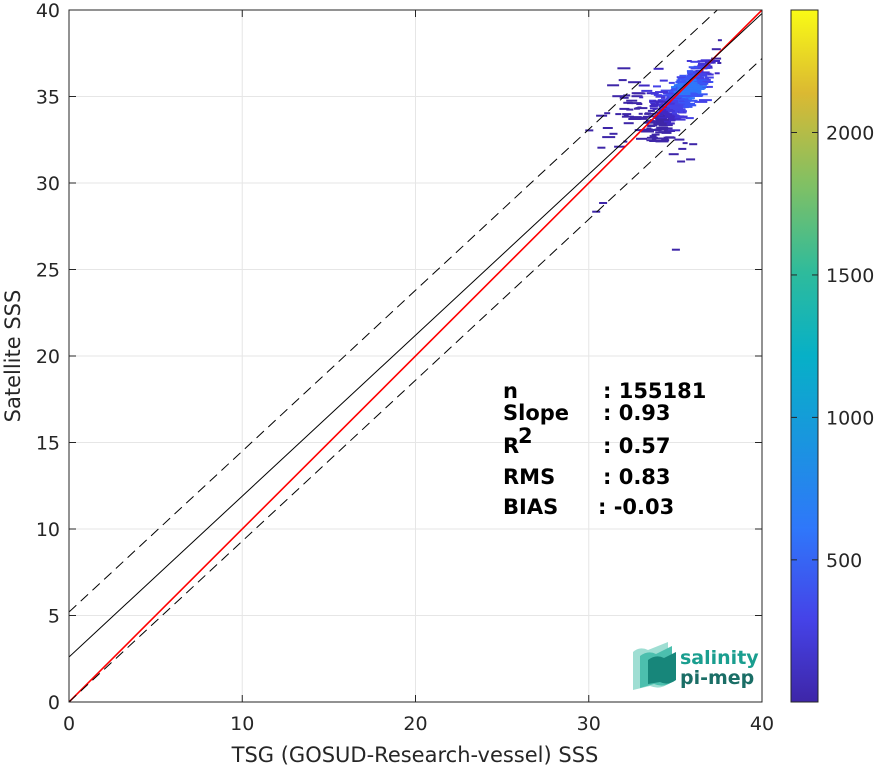 Image resolution: width=879 pixels, height=767 pixels. What do you see at coordinates (530, 507) in the screenshot?
I see `stat-label: BIAS` at bounding box center [530, 507].